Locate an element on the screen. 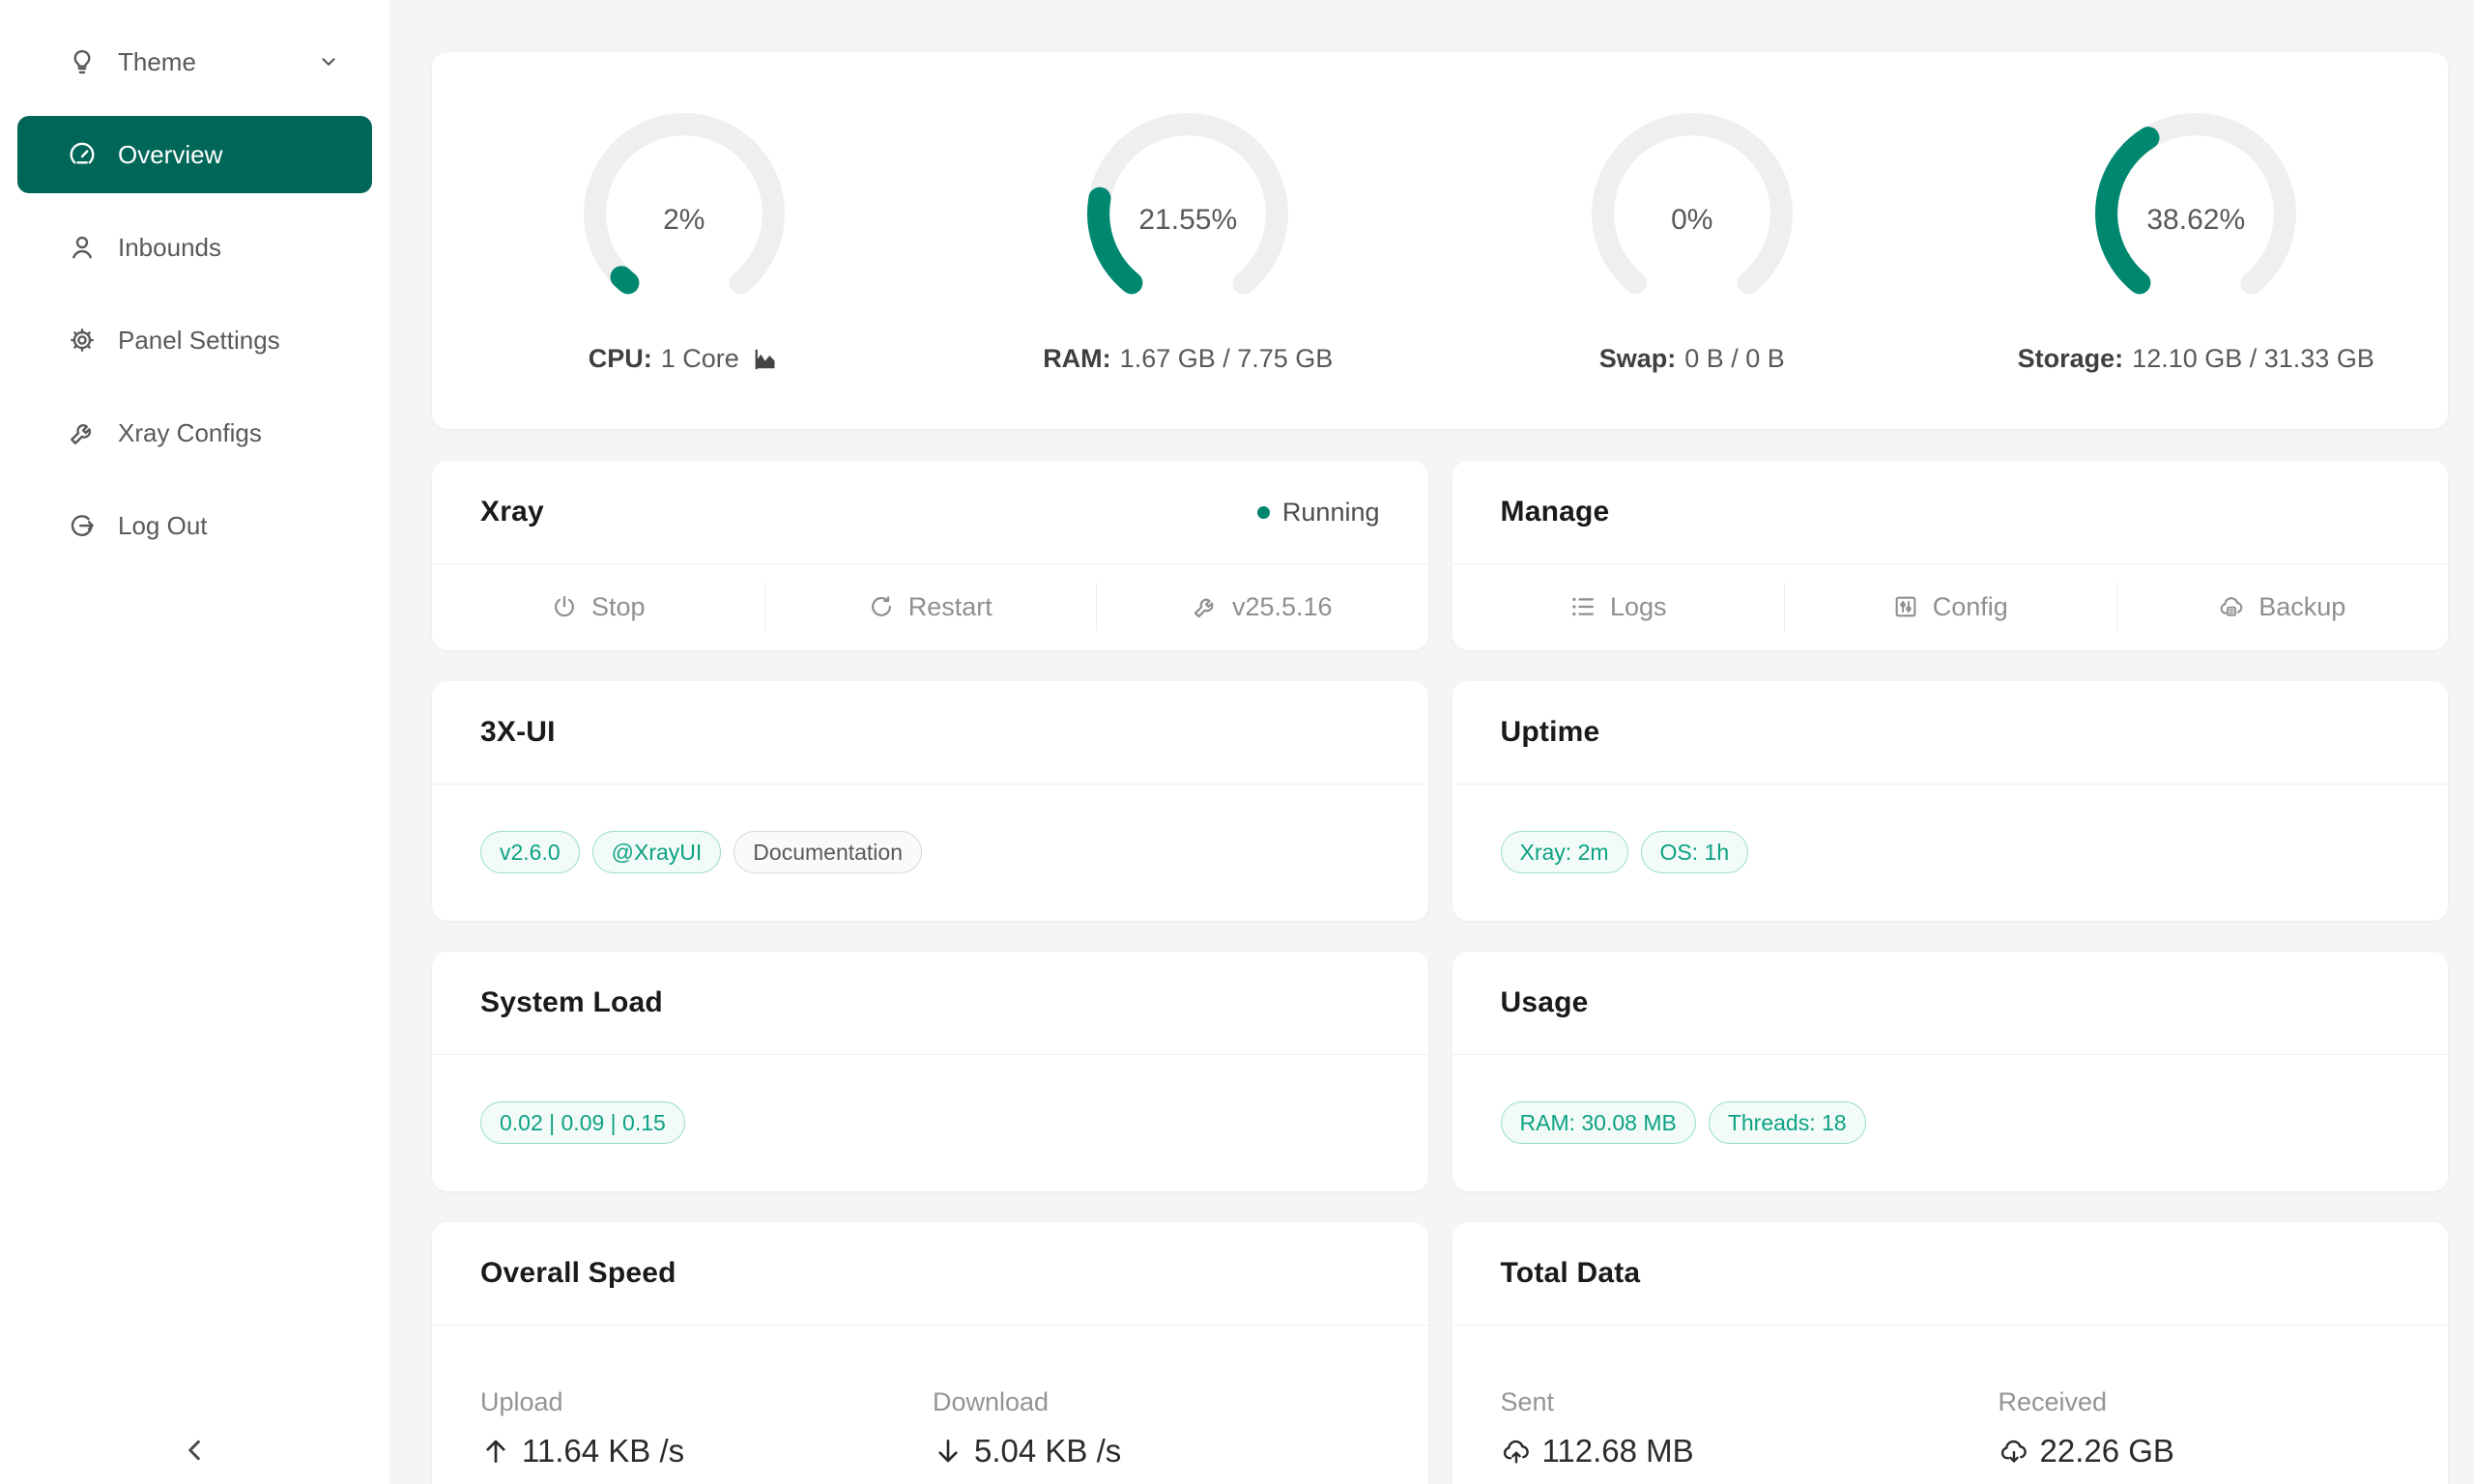  status-dot is located at coordinates (1263, 512).